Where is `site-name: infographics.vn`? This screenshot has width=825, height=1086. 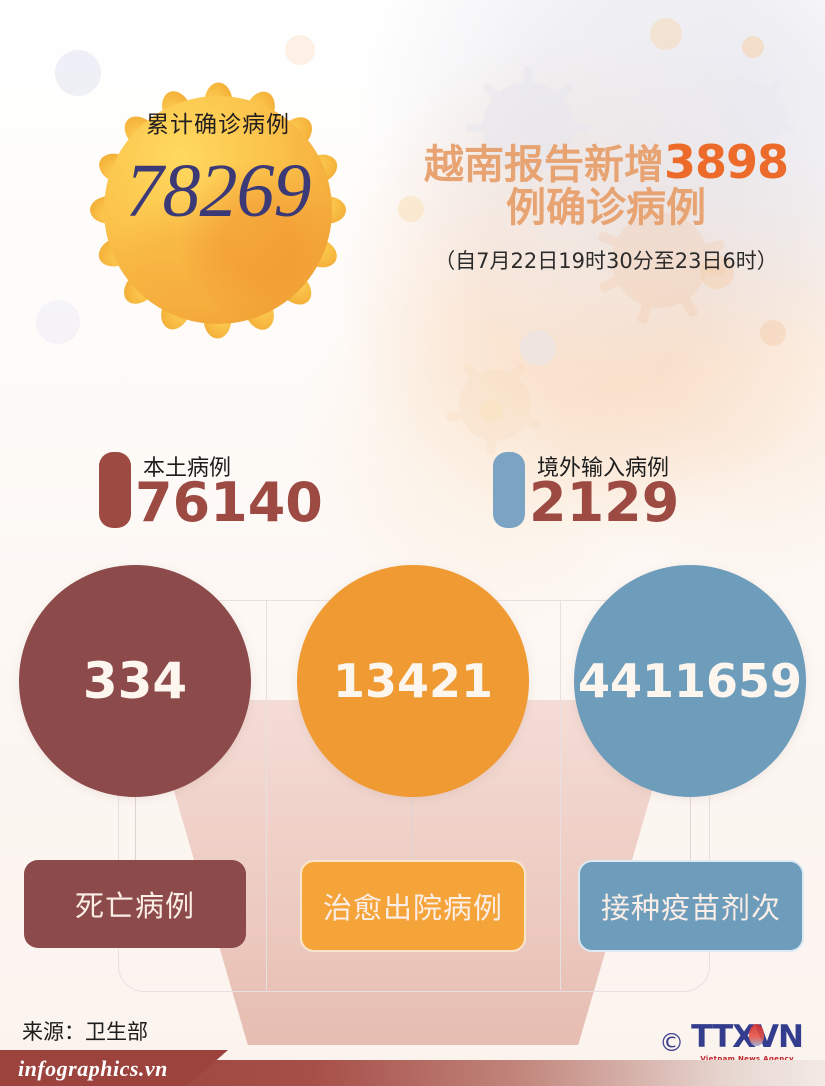 site-name: infographics.vn is located at coordinates (93, 1068).